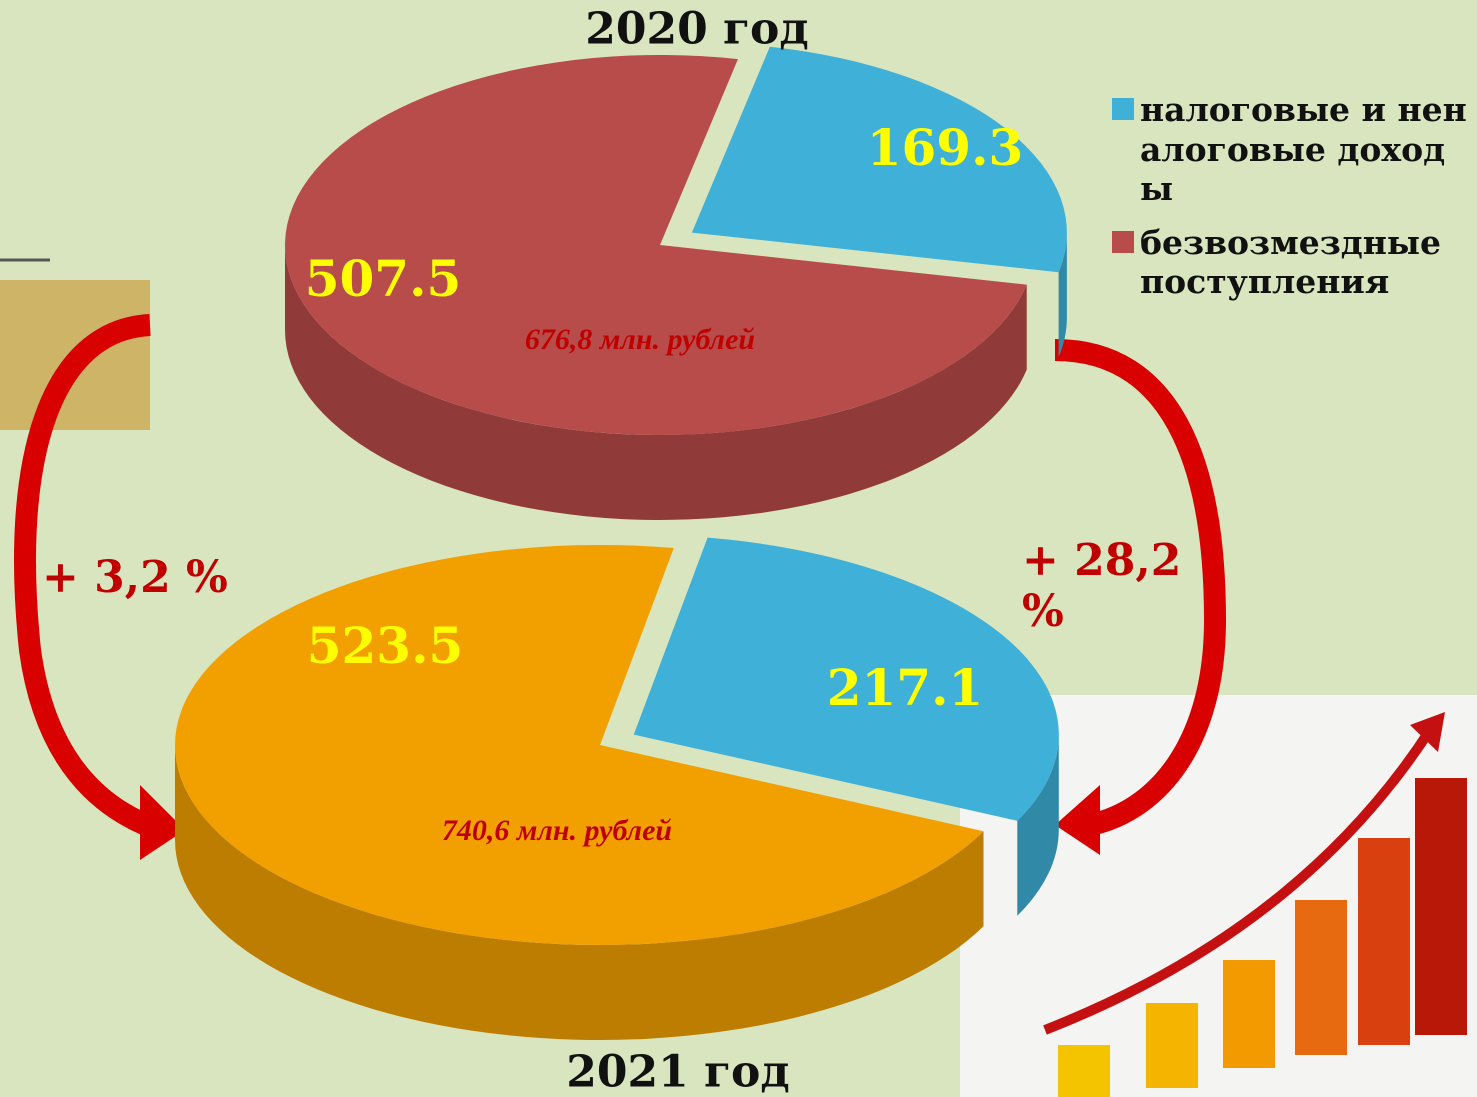 The height and width of the screenshot is (1097, 1477). What do you see at coordinates (557, 830) in the screenshot?
I see `total-label: 740,6 млн. рублей` at bounding box center [557, 830].